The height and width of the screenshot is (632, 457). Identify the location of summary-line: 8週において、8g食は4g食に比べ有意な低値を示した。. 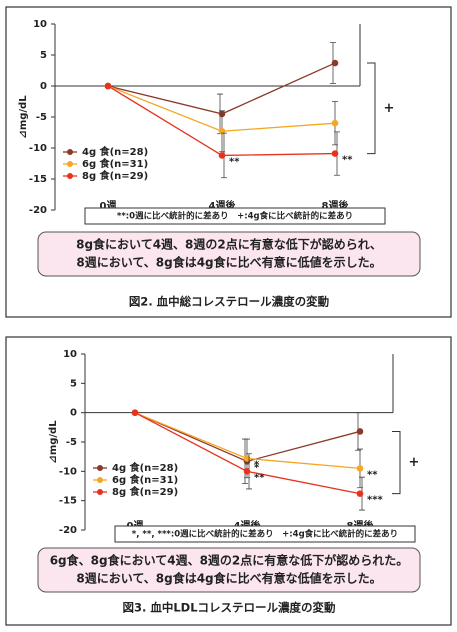
(228, 578).